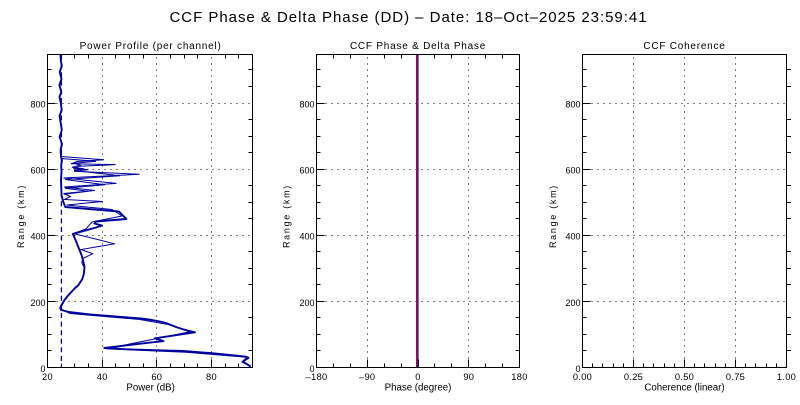 This screenshot has height=405, width=800. What do you see at coordinates (468, 377) in the screenshot?
I see `svg-text: 90` at bounding box center [468, 377].